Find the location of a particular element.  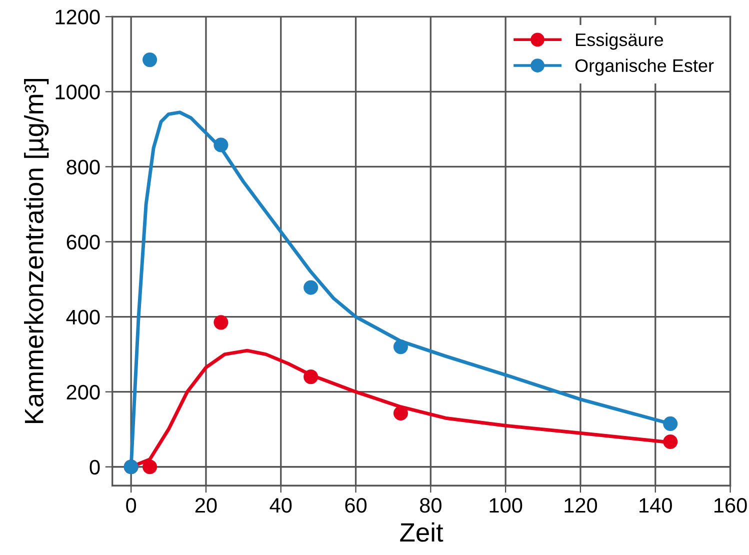

x-tick-label: 100 is located at coordinates (506, 505).